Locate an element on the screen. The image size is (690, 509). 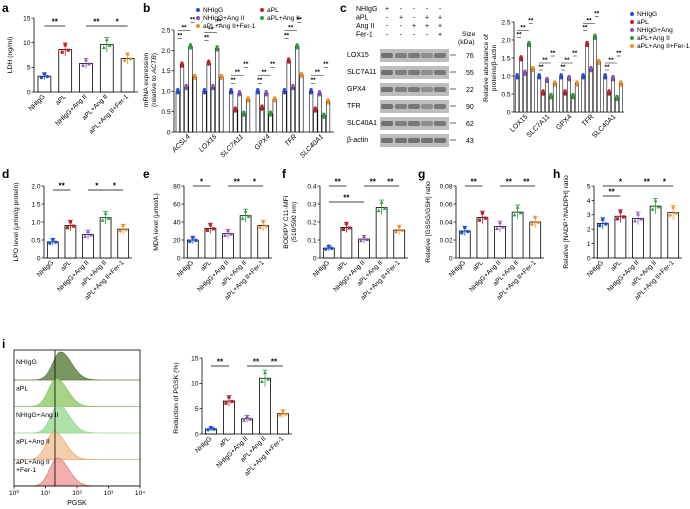
x-tick-label: aPL is located at coordinates (478, 265).